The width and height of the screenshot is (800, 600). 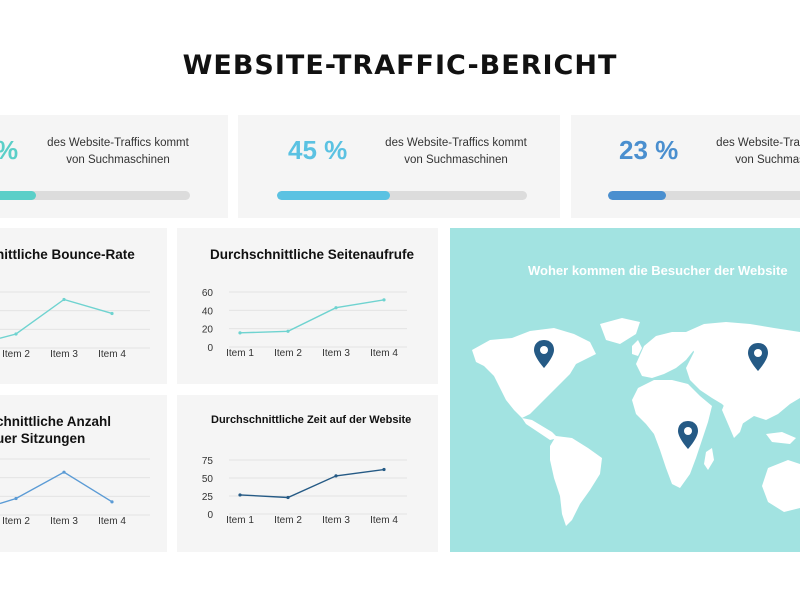 What do you see at coordinates (658, 270) in the screenshot?
I see `map-title: Woher kommen die Besucher der Website` at bounding box center [658, 270].